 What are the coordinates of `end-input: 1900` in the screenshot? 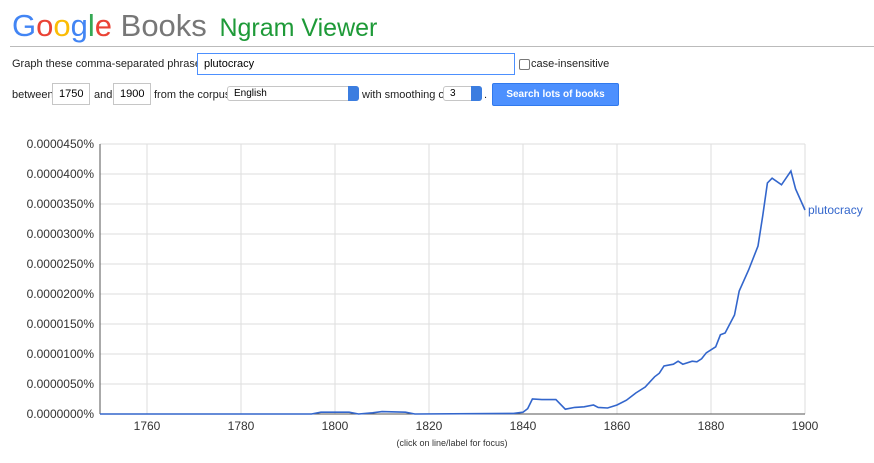 It's located at (132, 94).